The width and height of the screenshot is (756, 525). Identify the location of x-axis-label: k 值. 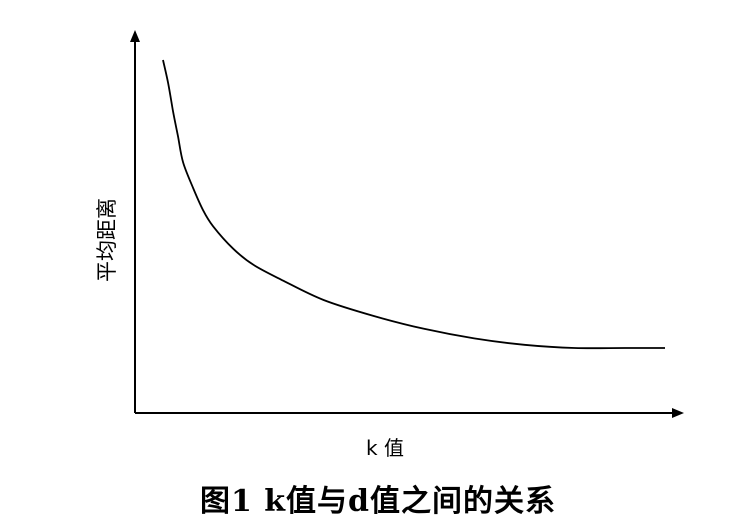
(385, 448).